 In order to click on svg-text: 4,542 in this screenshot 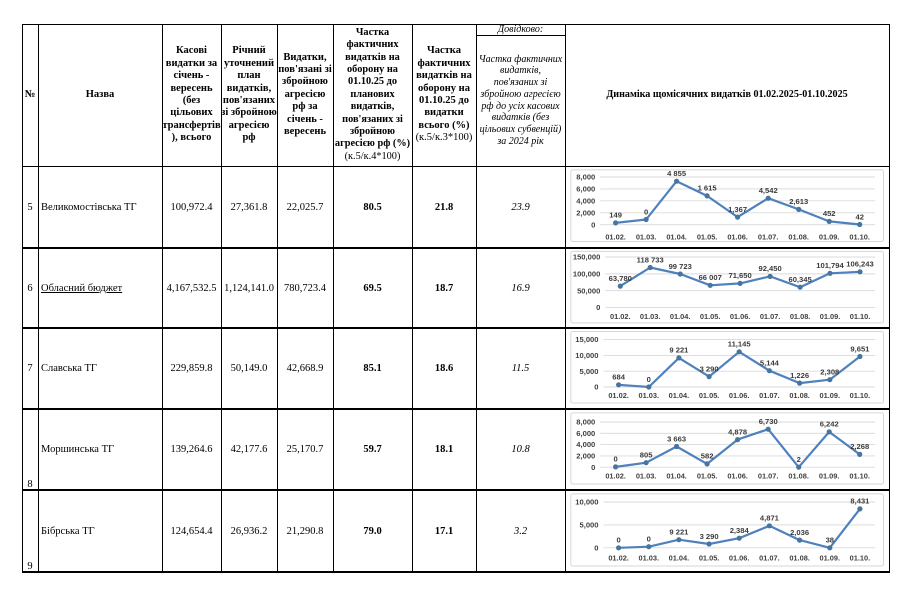, I will do `click(768, 190)`.